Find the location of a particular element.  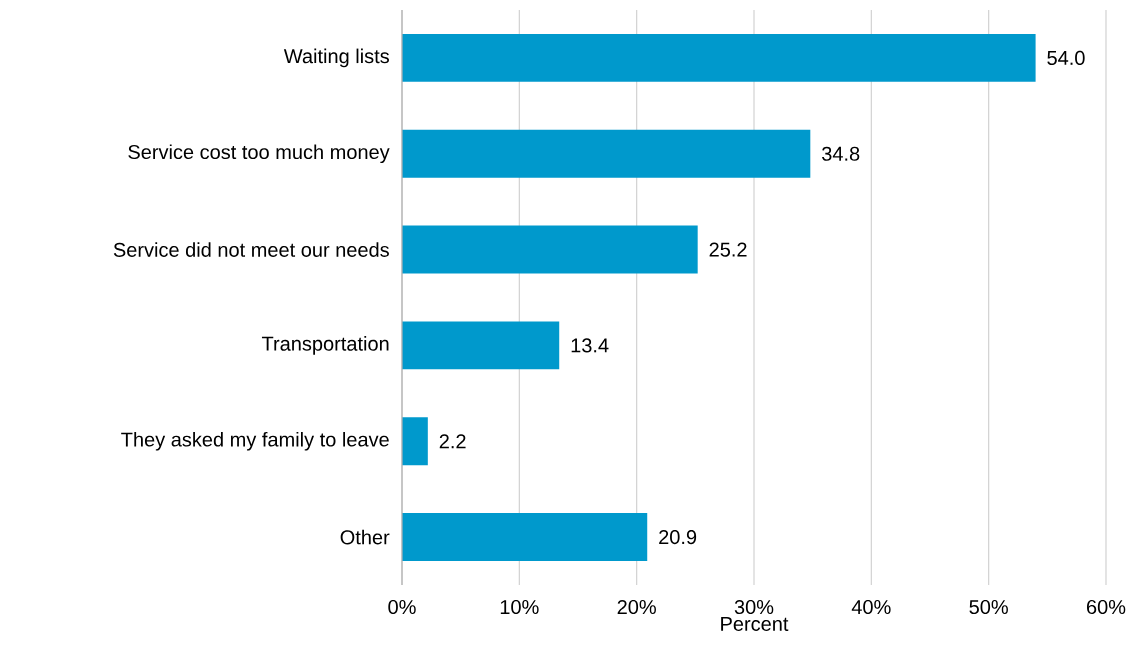

data-label: 25.2 is located at coordinates (728, 249).